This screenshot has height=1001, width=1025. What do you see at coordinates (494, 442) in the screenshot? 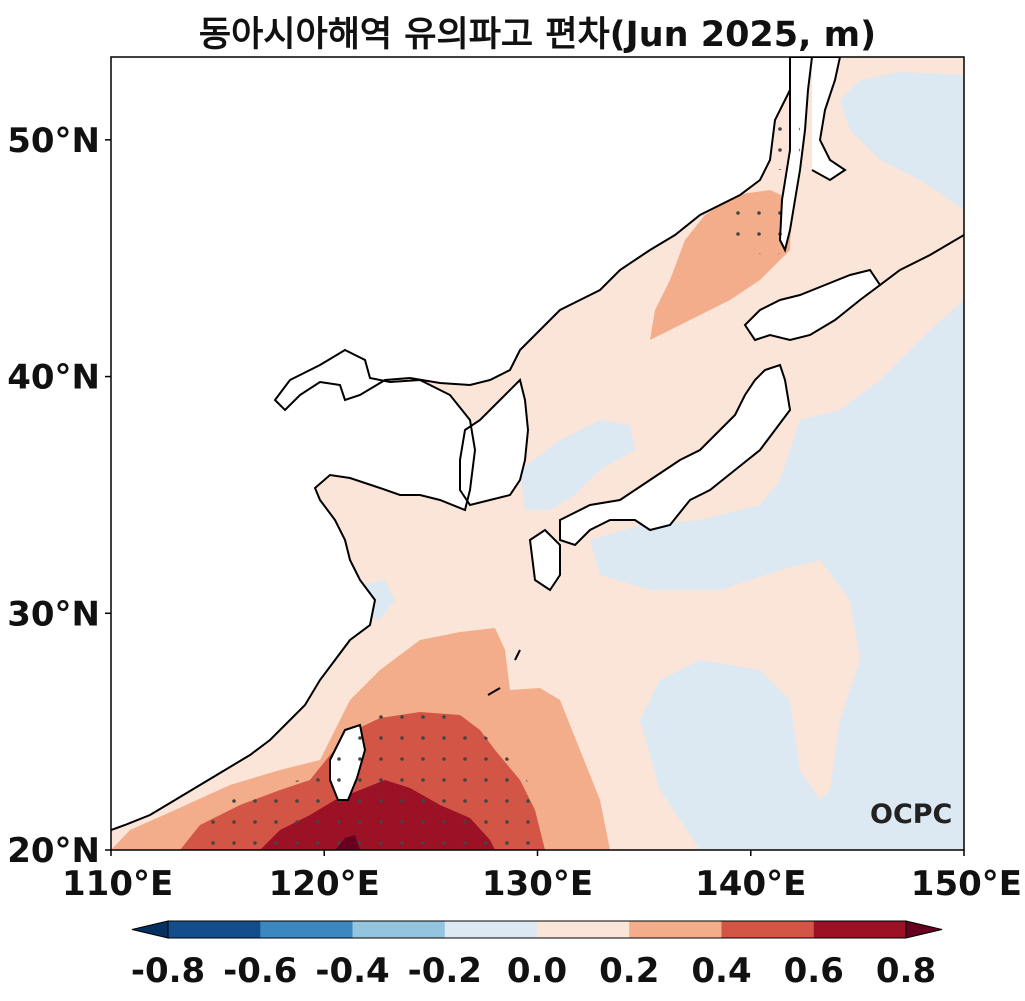
I see `land-korea` at bounding box center [494, 442].